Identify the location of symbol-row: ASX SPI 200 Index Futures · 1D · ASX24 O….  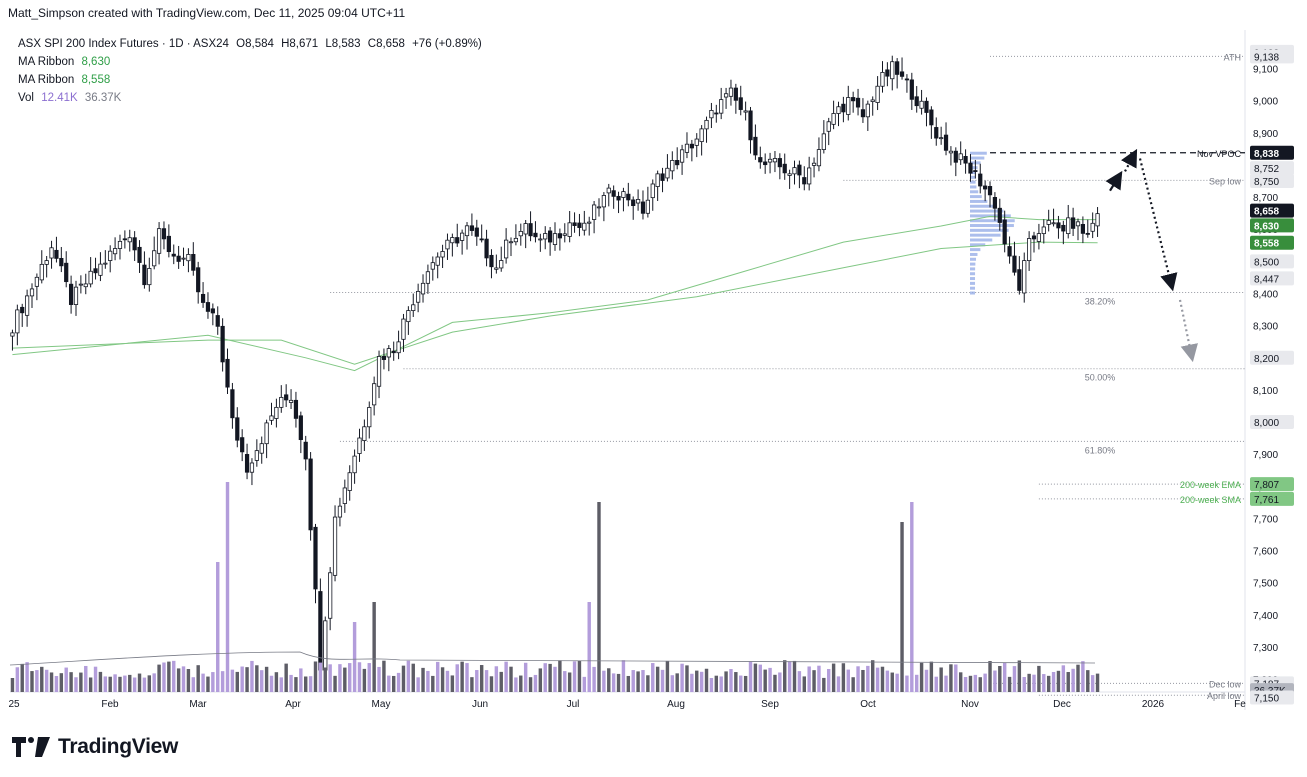
(250, 44).